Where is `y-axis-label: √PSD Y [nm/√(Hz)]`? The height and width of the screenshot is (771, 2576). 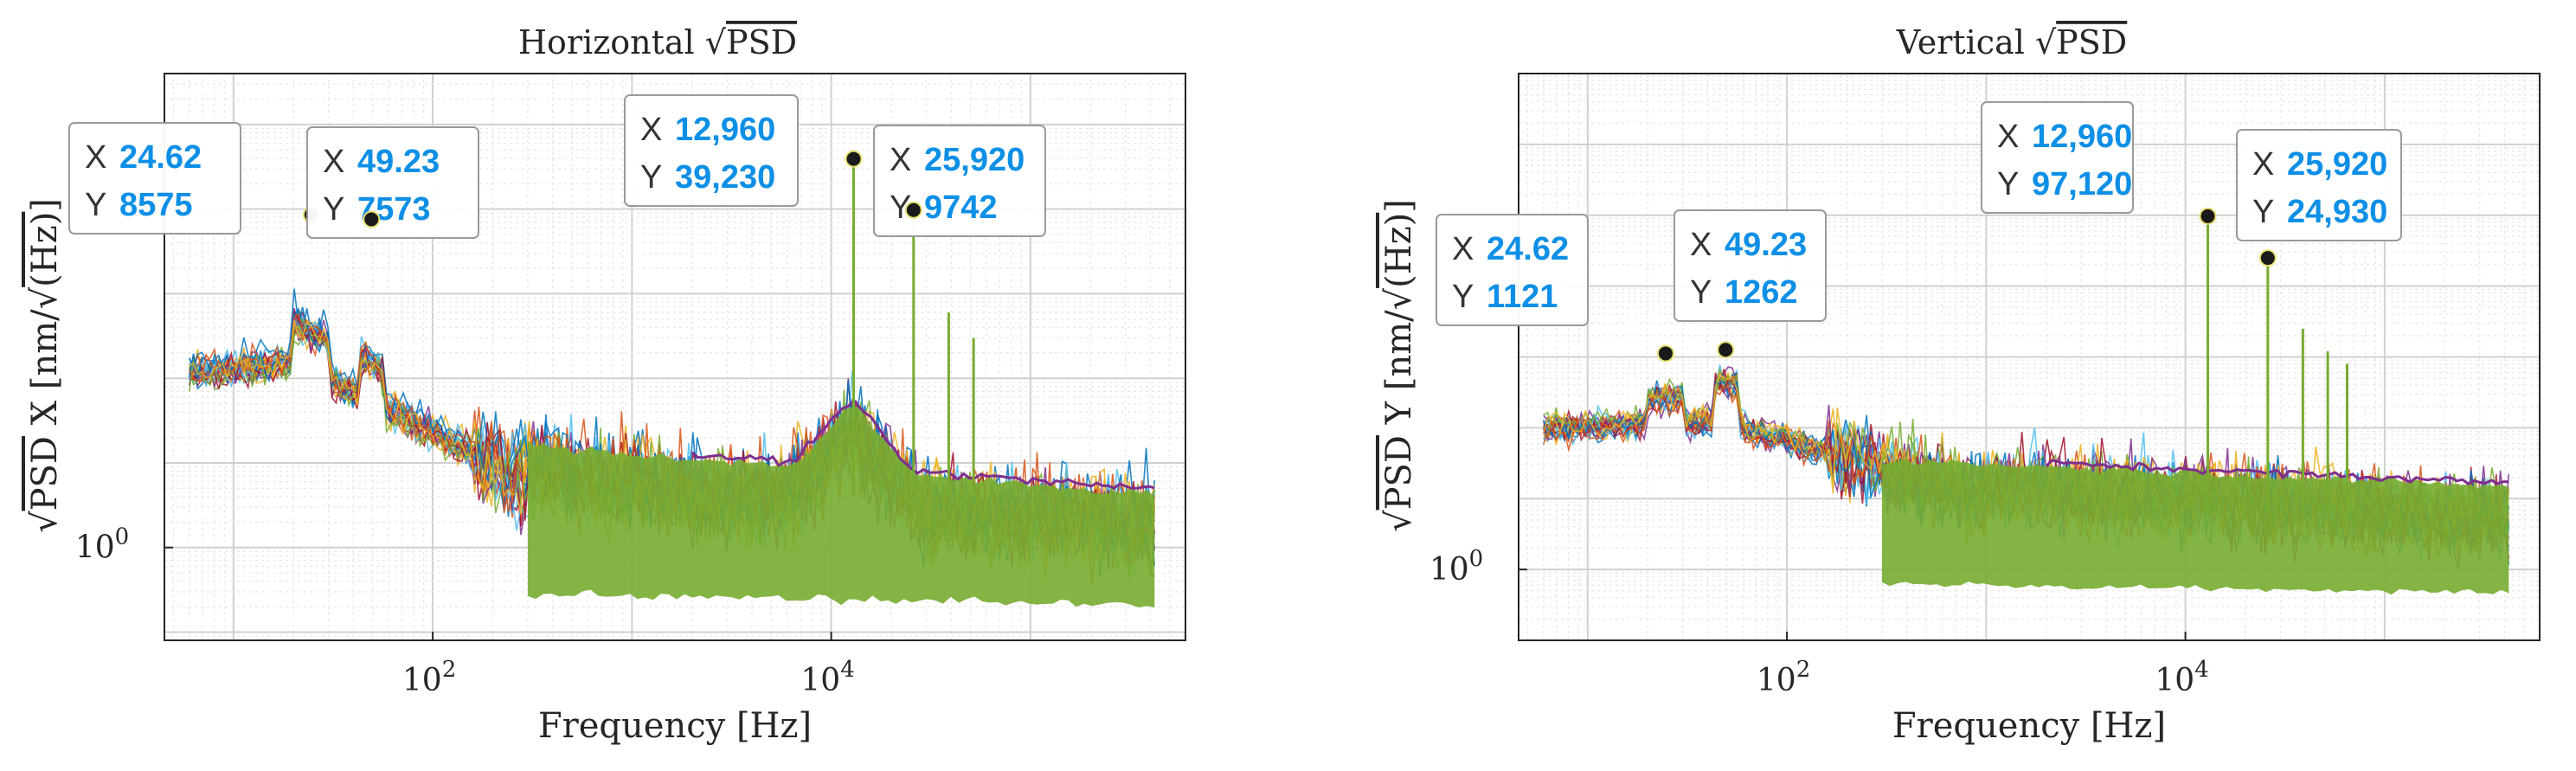
y-axis-label: √PSD Y [nm/√(Hz)] is located at coordinates (1399, 365).